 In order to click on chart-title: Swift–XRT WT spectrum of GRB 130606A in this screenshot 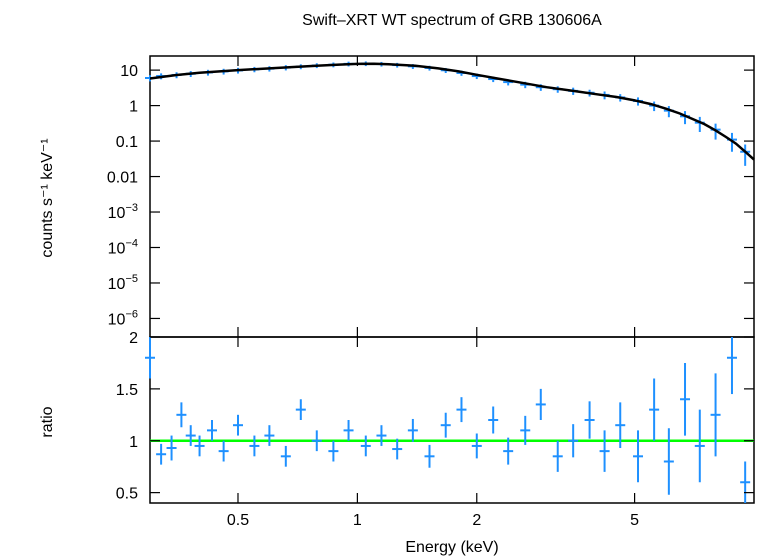, I will do `click(452, 20)`.